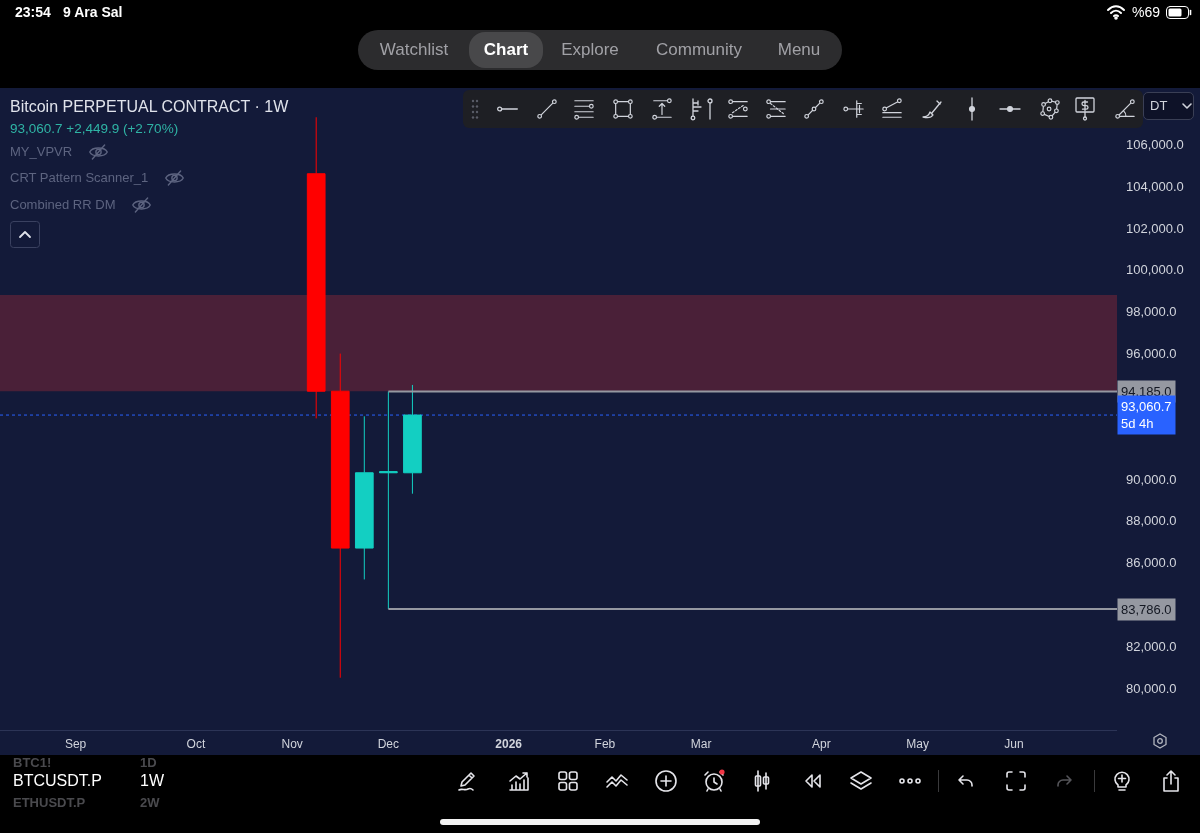 This screenshot has width=1200, height=833. Describe the element at coordinates (506, 50) in the screenshot. I see `text: Chart` at that location.